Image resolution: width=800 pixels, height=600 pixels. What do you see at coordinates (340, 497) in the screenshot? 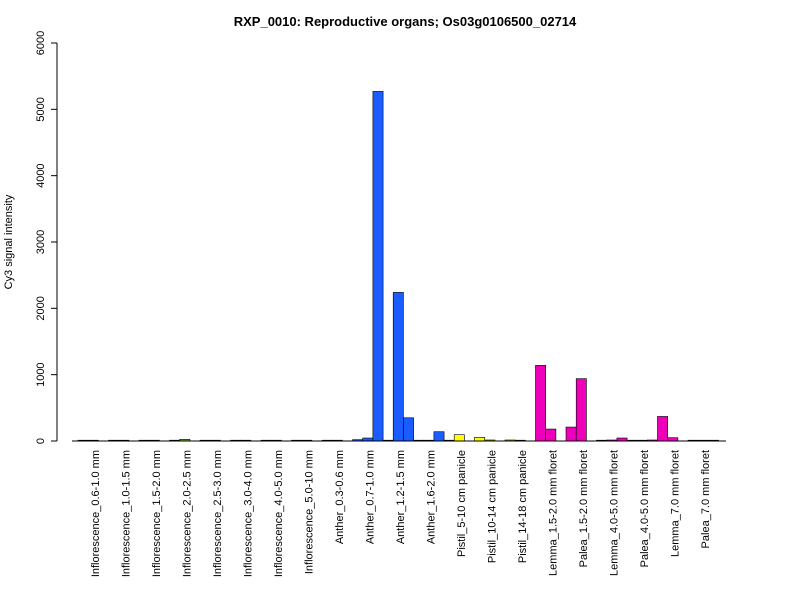
I see `x-tick-label: Anther_0.3-0.6 mm` at bounding box center [340, 497].